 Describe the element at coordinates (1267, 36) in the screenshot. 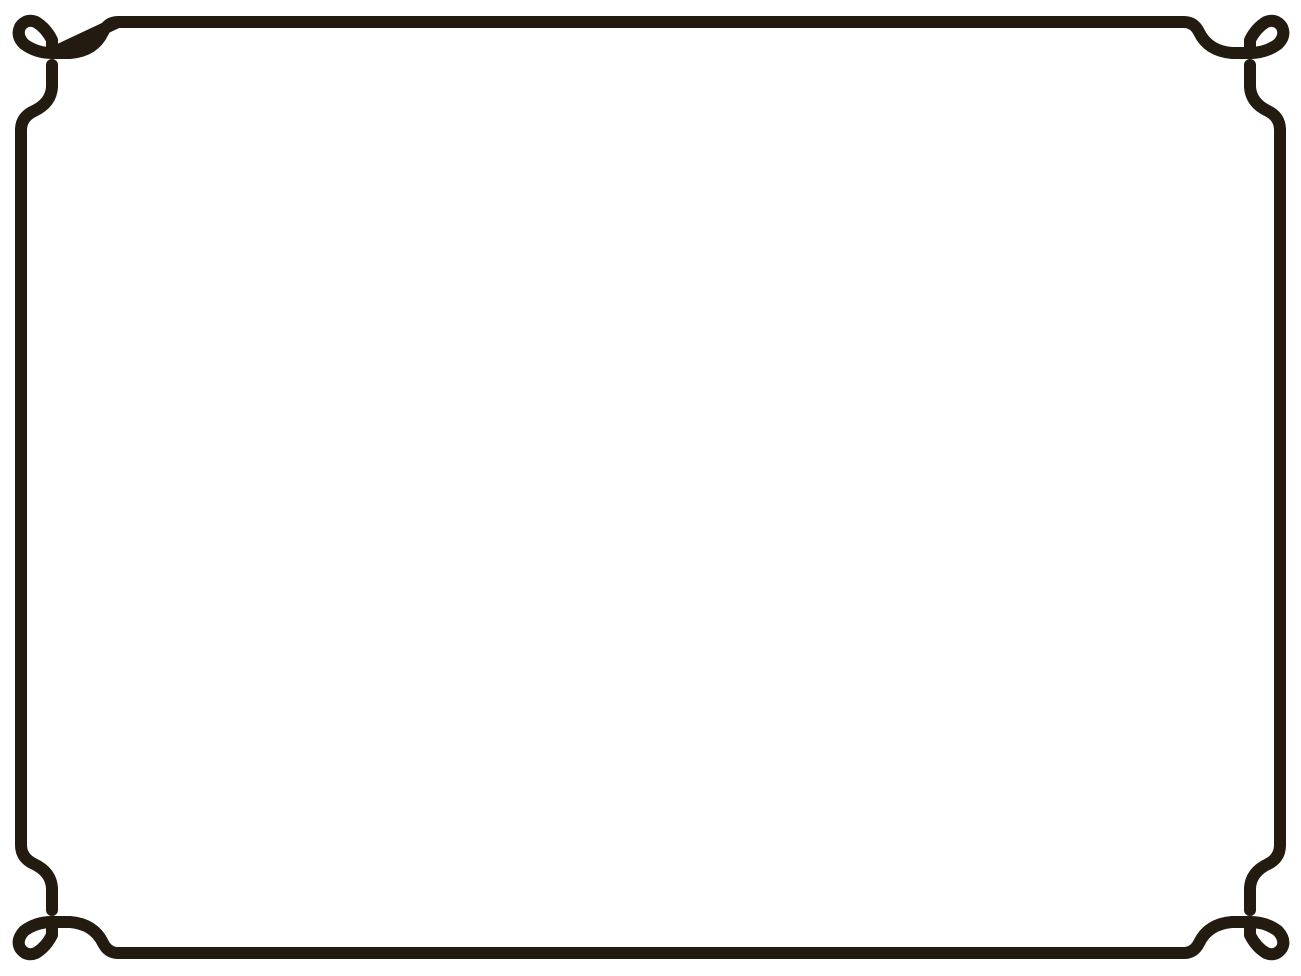

I see `corner-curl-top-right` at that location.